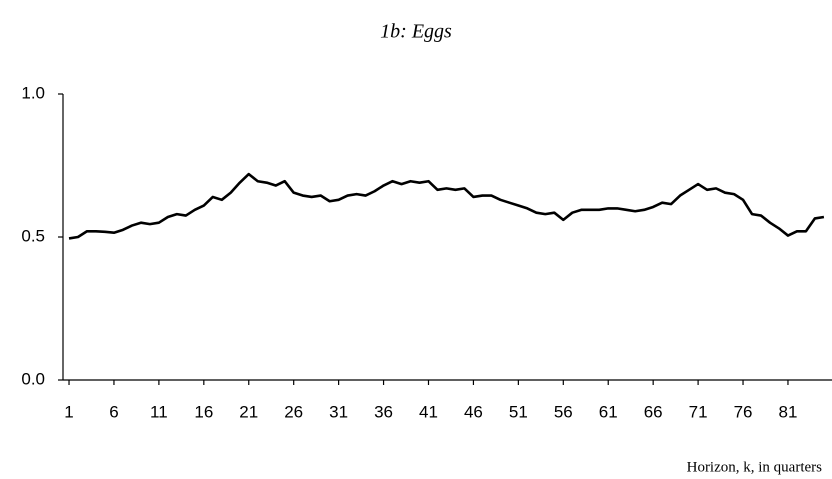  What do you see at coordinates (788, 411) in the screenshot?
I see `x-tick-label: 81` at bounding box center [788, 411].